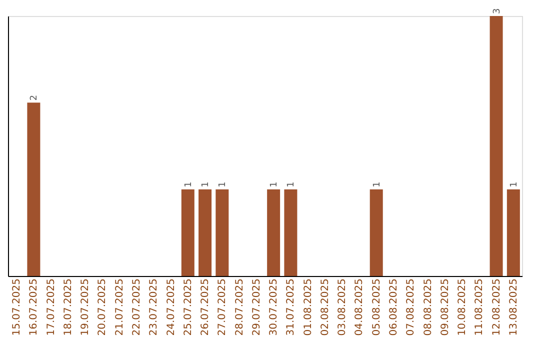 The width and height of the screenshot is (540, 340). Describe the element at coordinates (514, 307) in the screenshot. I see `x-tick-label: 13.08.2025` at that location.